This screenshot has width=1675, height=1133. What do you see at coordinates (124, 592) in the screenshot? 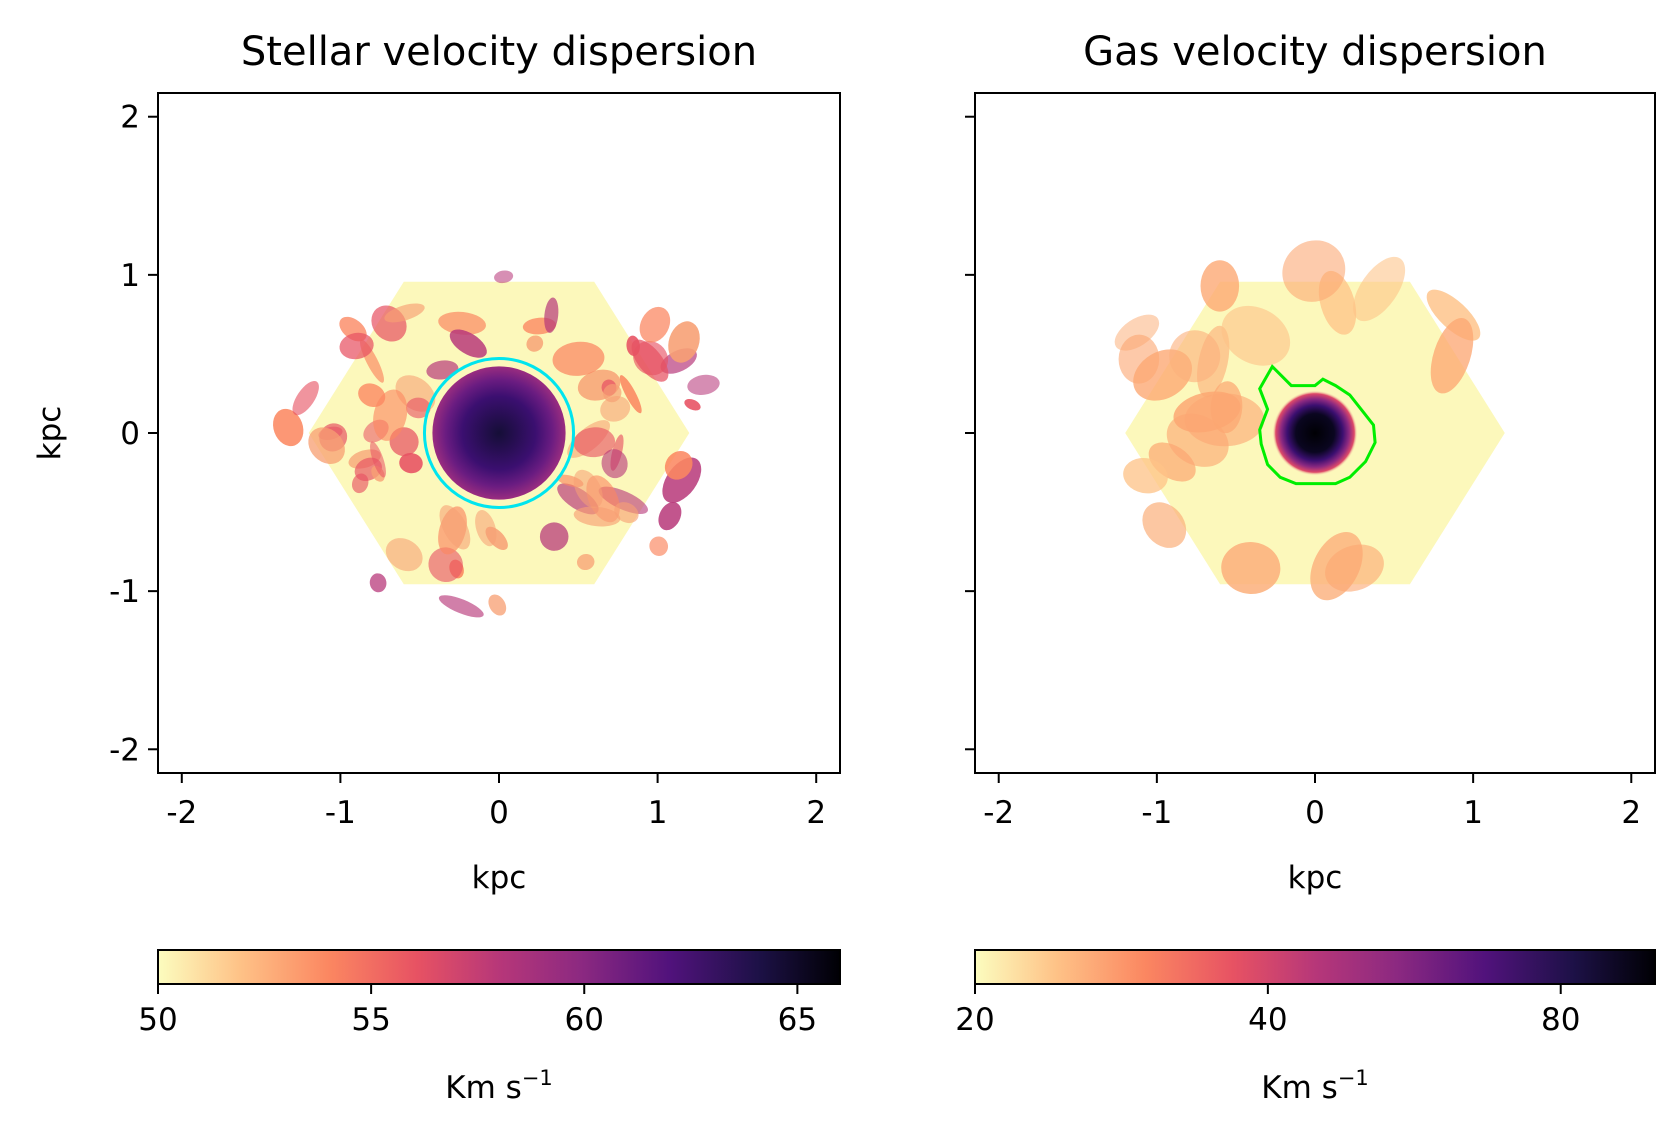
I see `y-tick-label: -1` at bounding box center [124, 592].